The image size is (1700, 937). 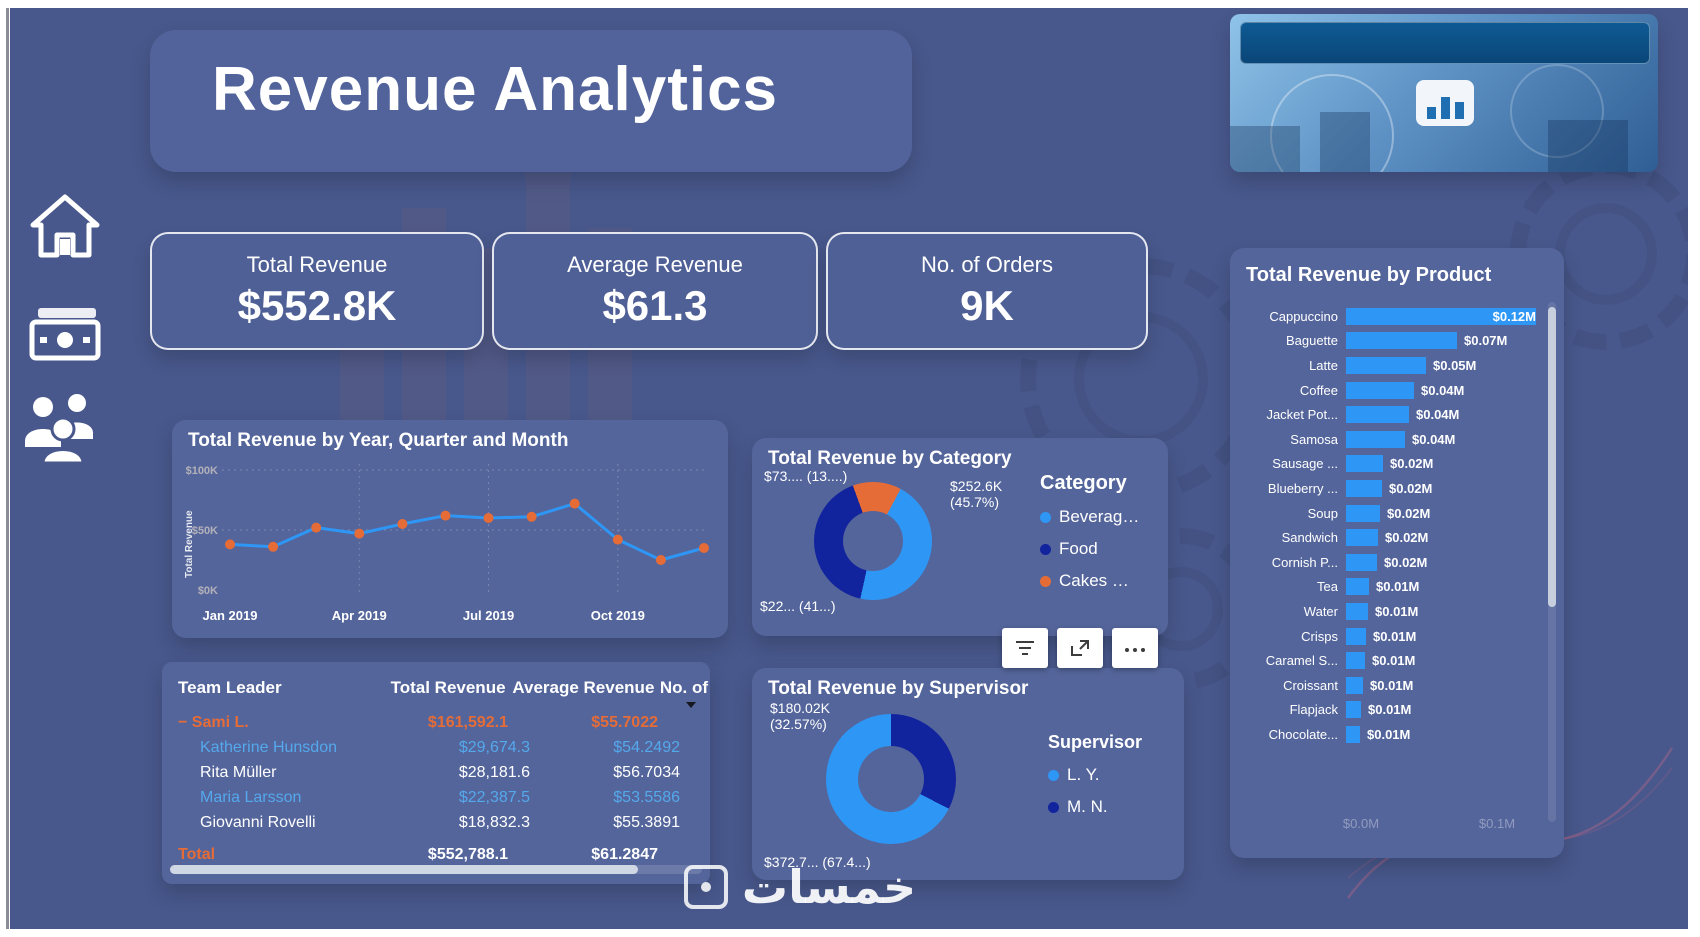 I want to click on table-row: Katherine Hunsdon $29,674.3 $54.2492, so click(x=436, y=747).